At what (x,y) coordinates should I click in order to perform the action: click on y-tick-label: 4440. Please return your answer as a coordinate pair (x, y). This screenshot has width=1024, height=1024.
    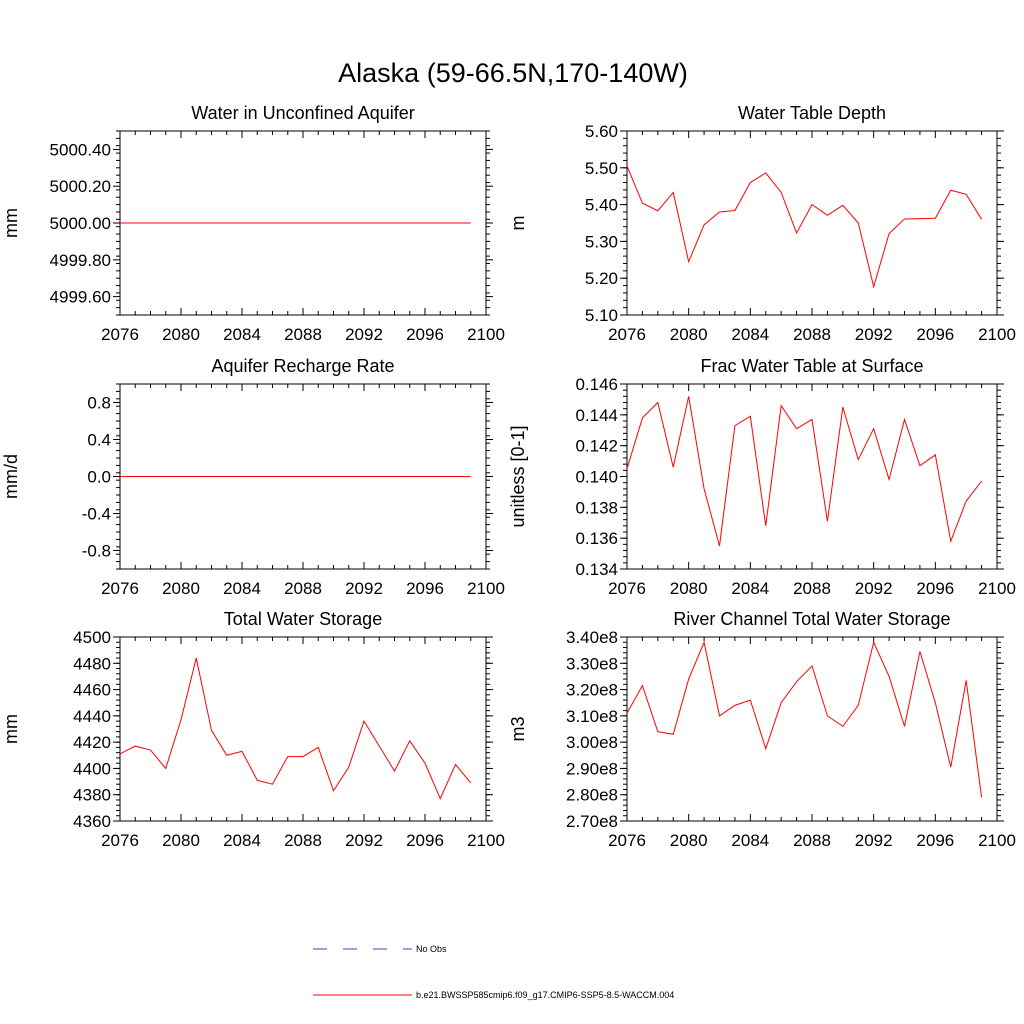
    Looking at the image, I should click on (92, 716).